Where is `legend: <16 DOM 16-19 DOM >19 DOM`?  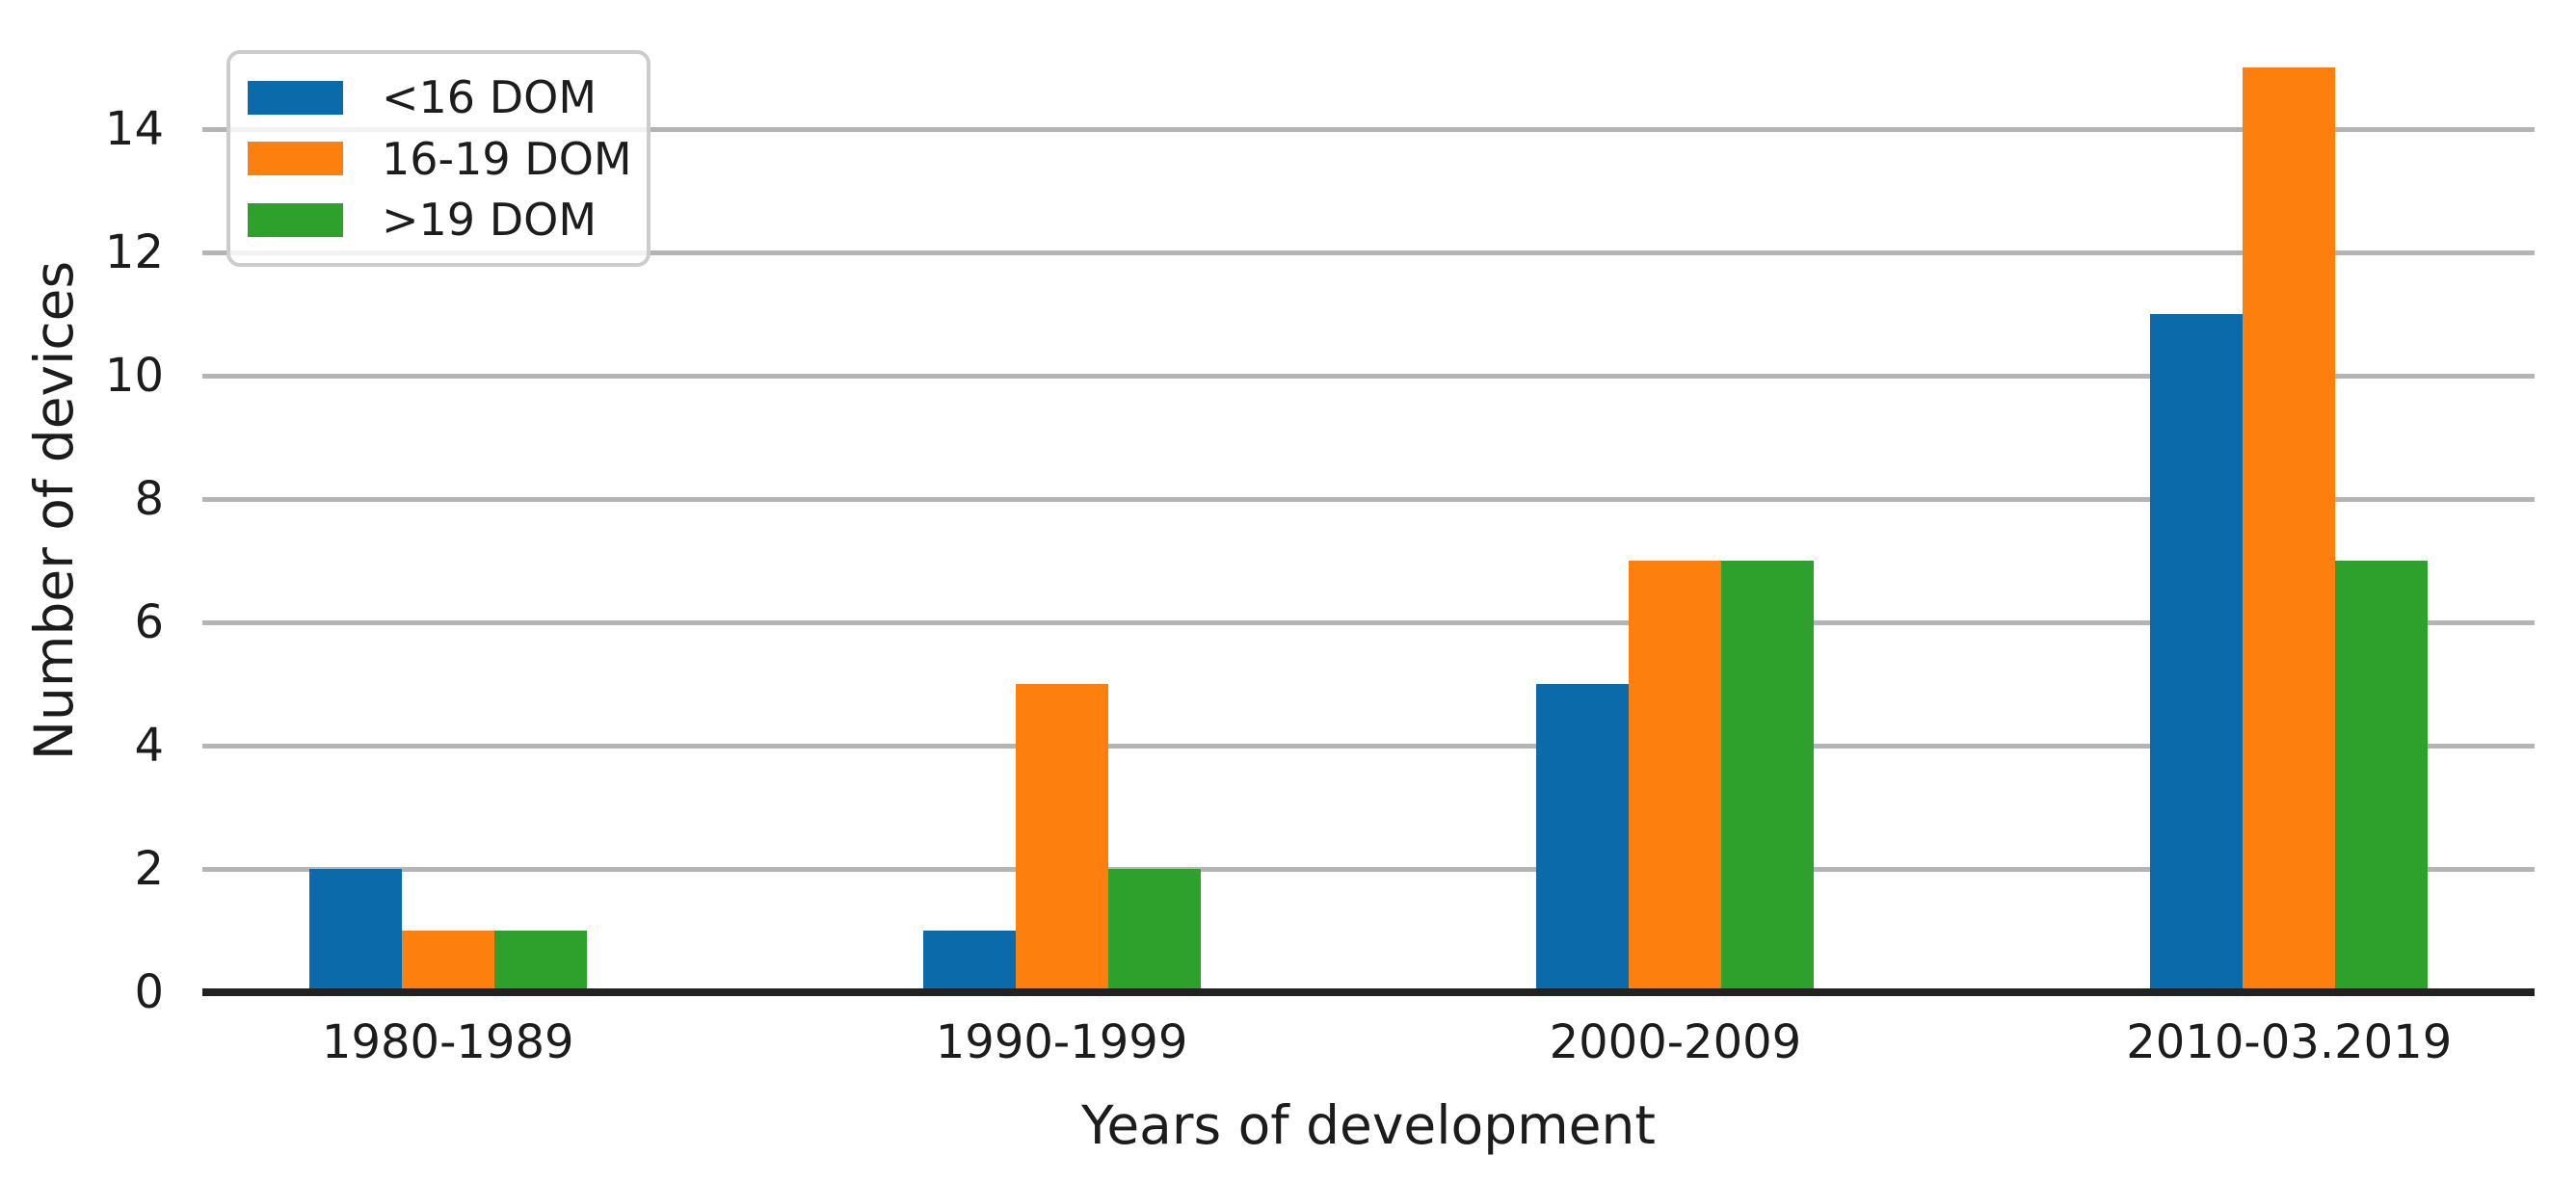 legend: <16 DOM 16-19 DOM >19 DOM is located at coordinates (438, 158).